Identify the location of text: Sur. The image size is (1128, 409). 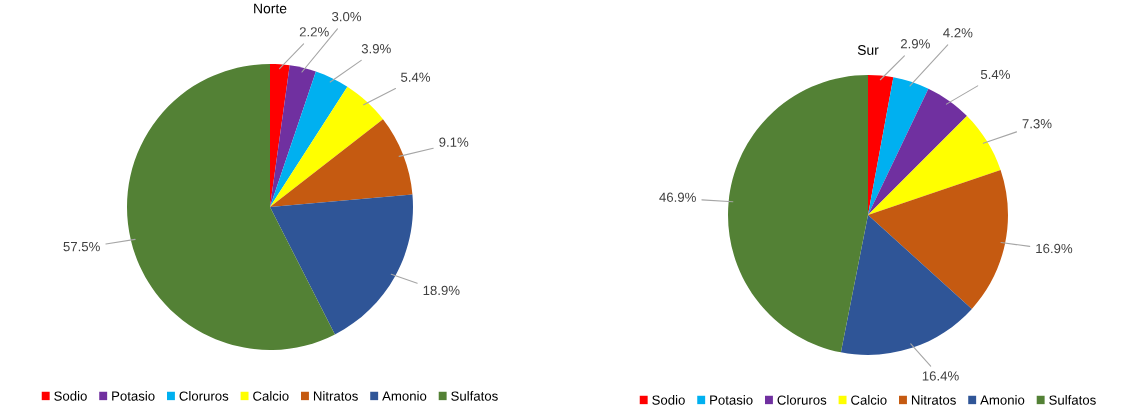
(868, 50).